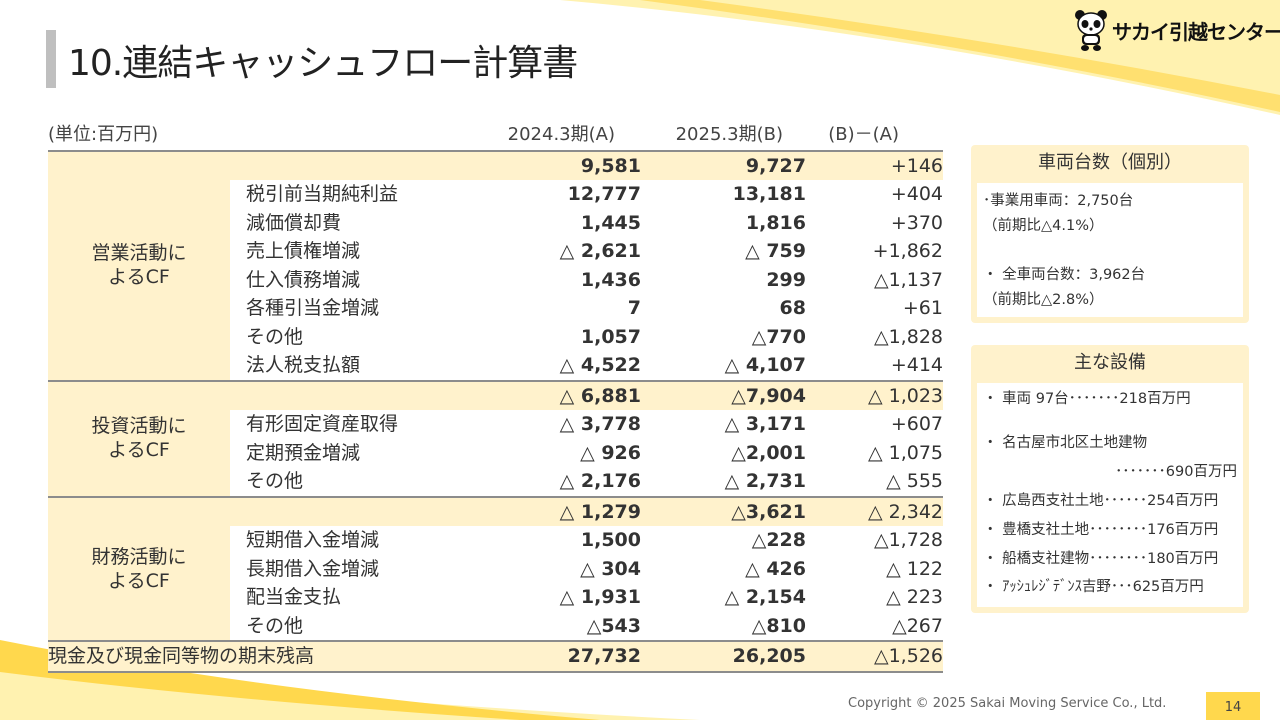  I want to click on table-row: 減価償却費 1,445 1,816 +370, so click(594, 222).